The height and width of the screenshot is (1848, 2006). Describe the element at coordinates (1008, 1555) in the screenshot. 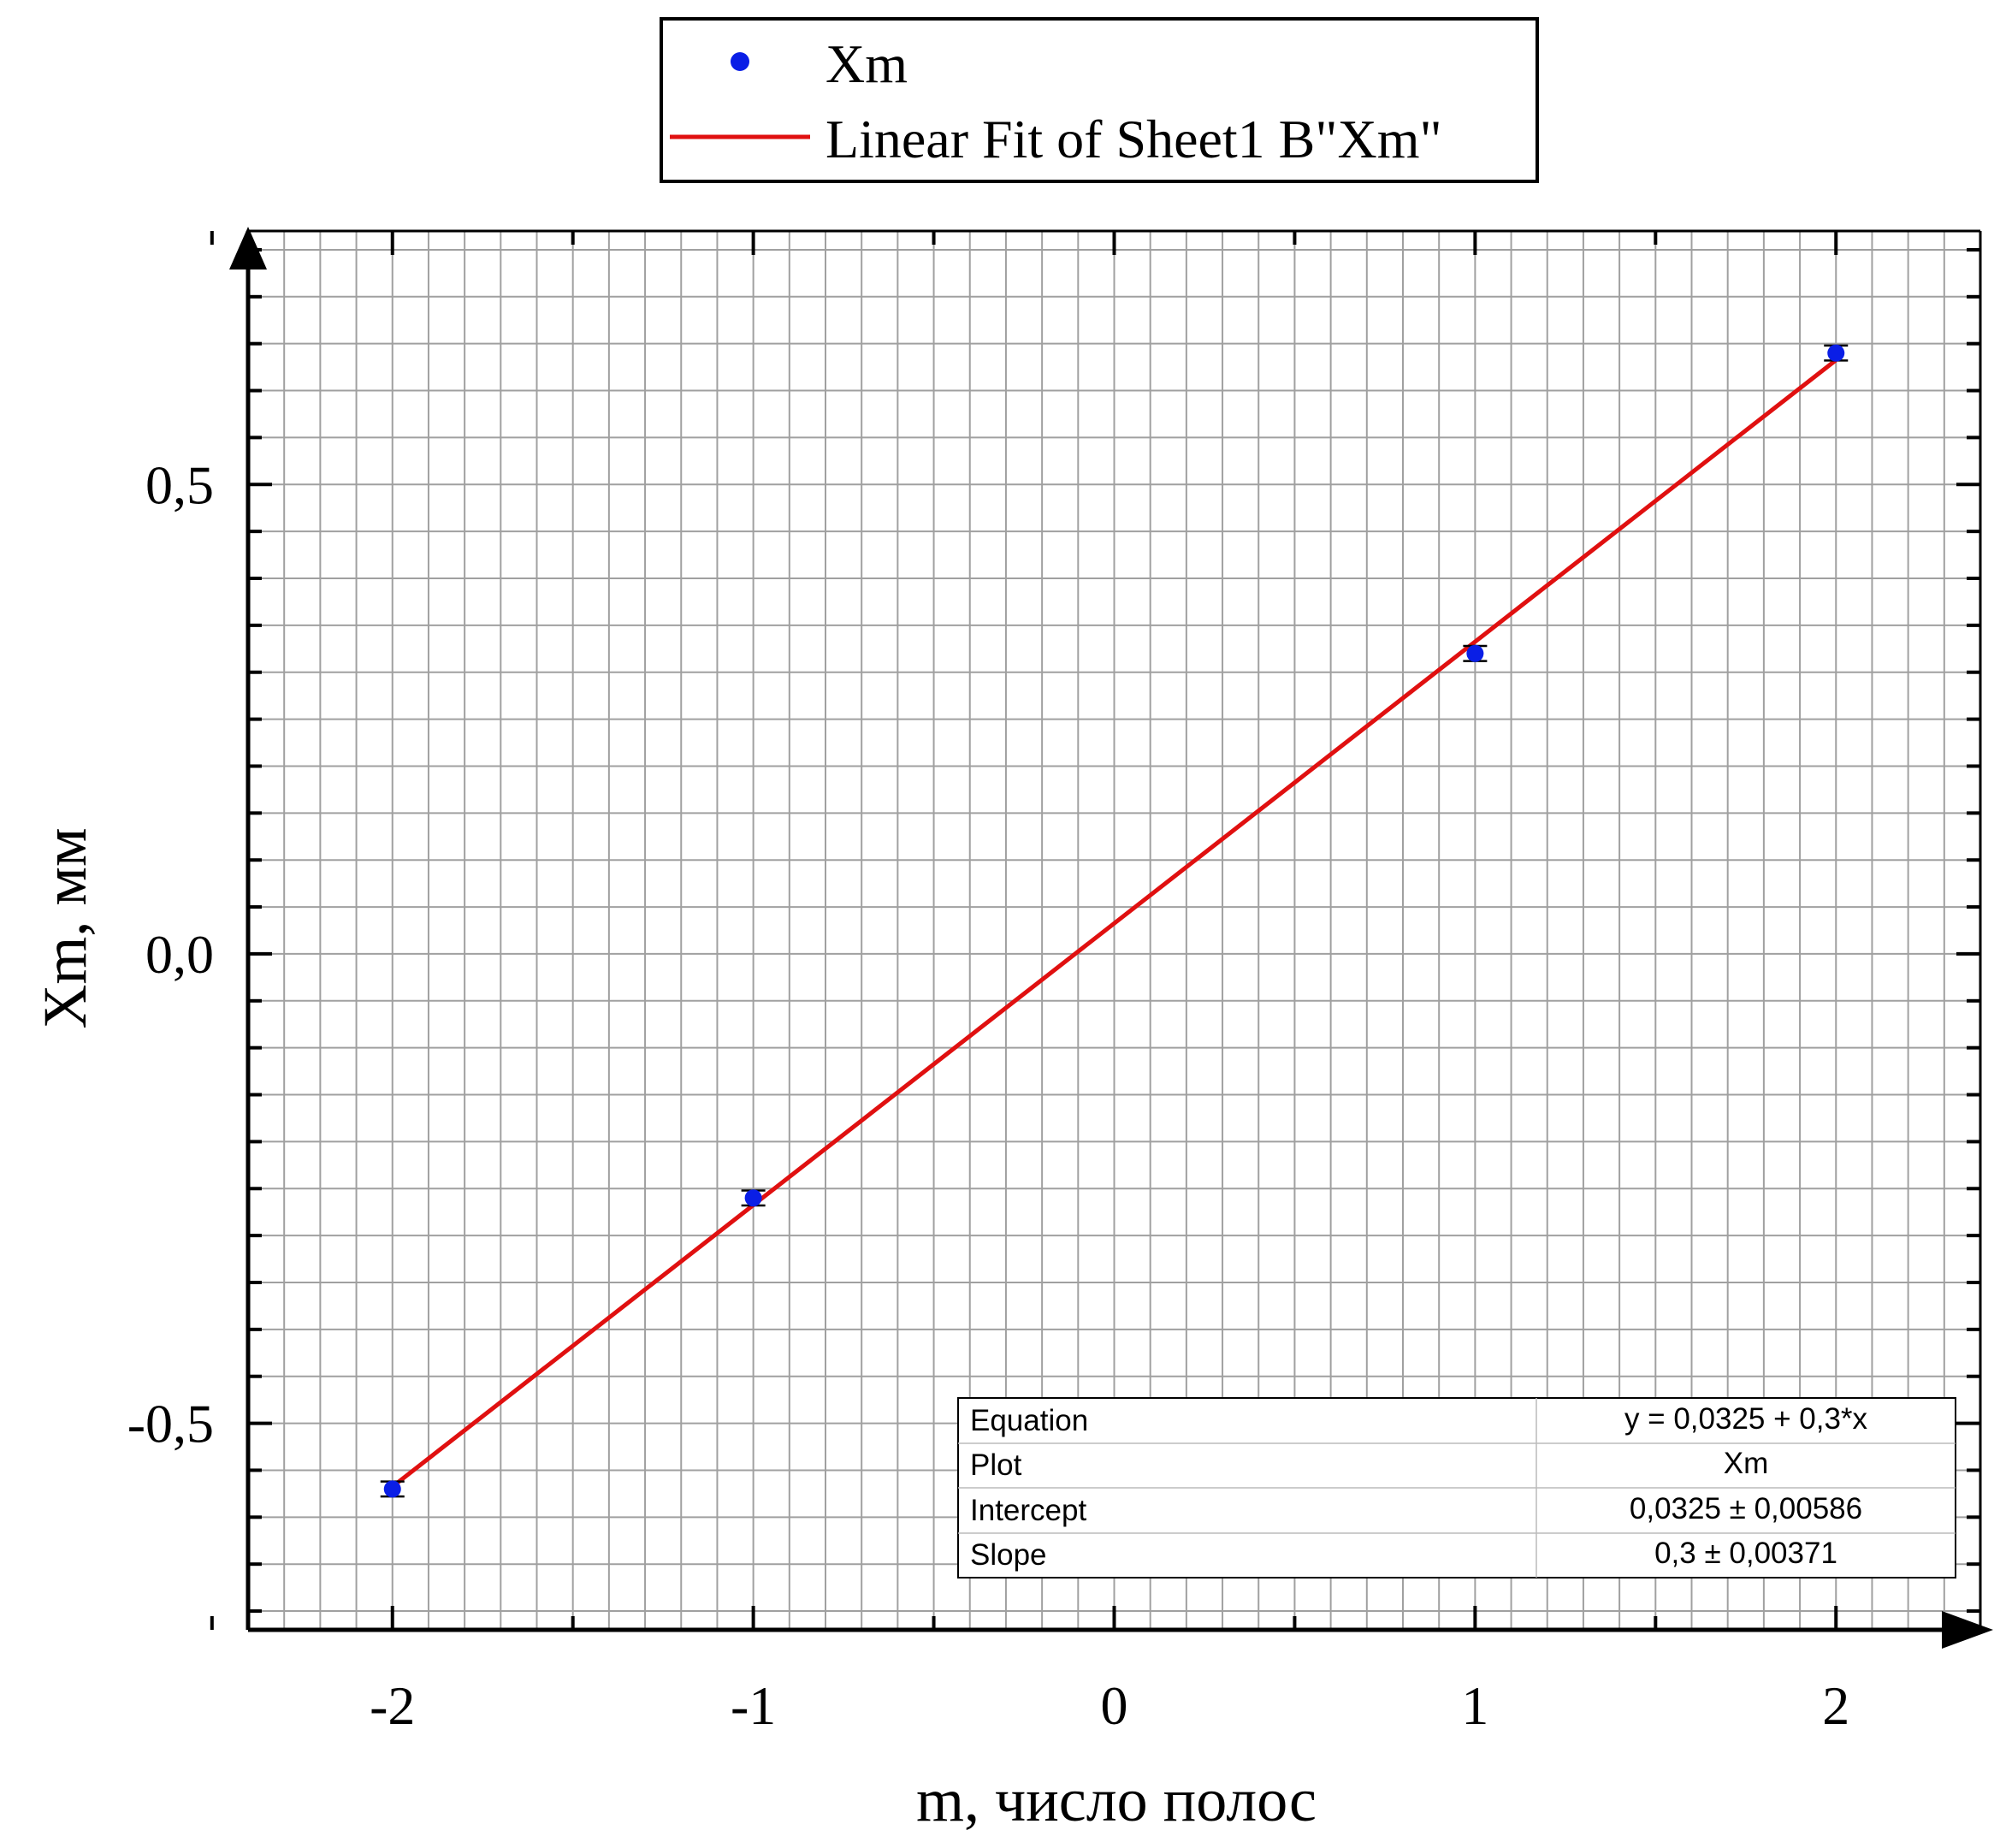

I see `stats-key-slope: Slope` at that location.